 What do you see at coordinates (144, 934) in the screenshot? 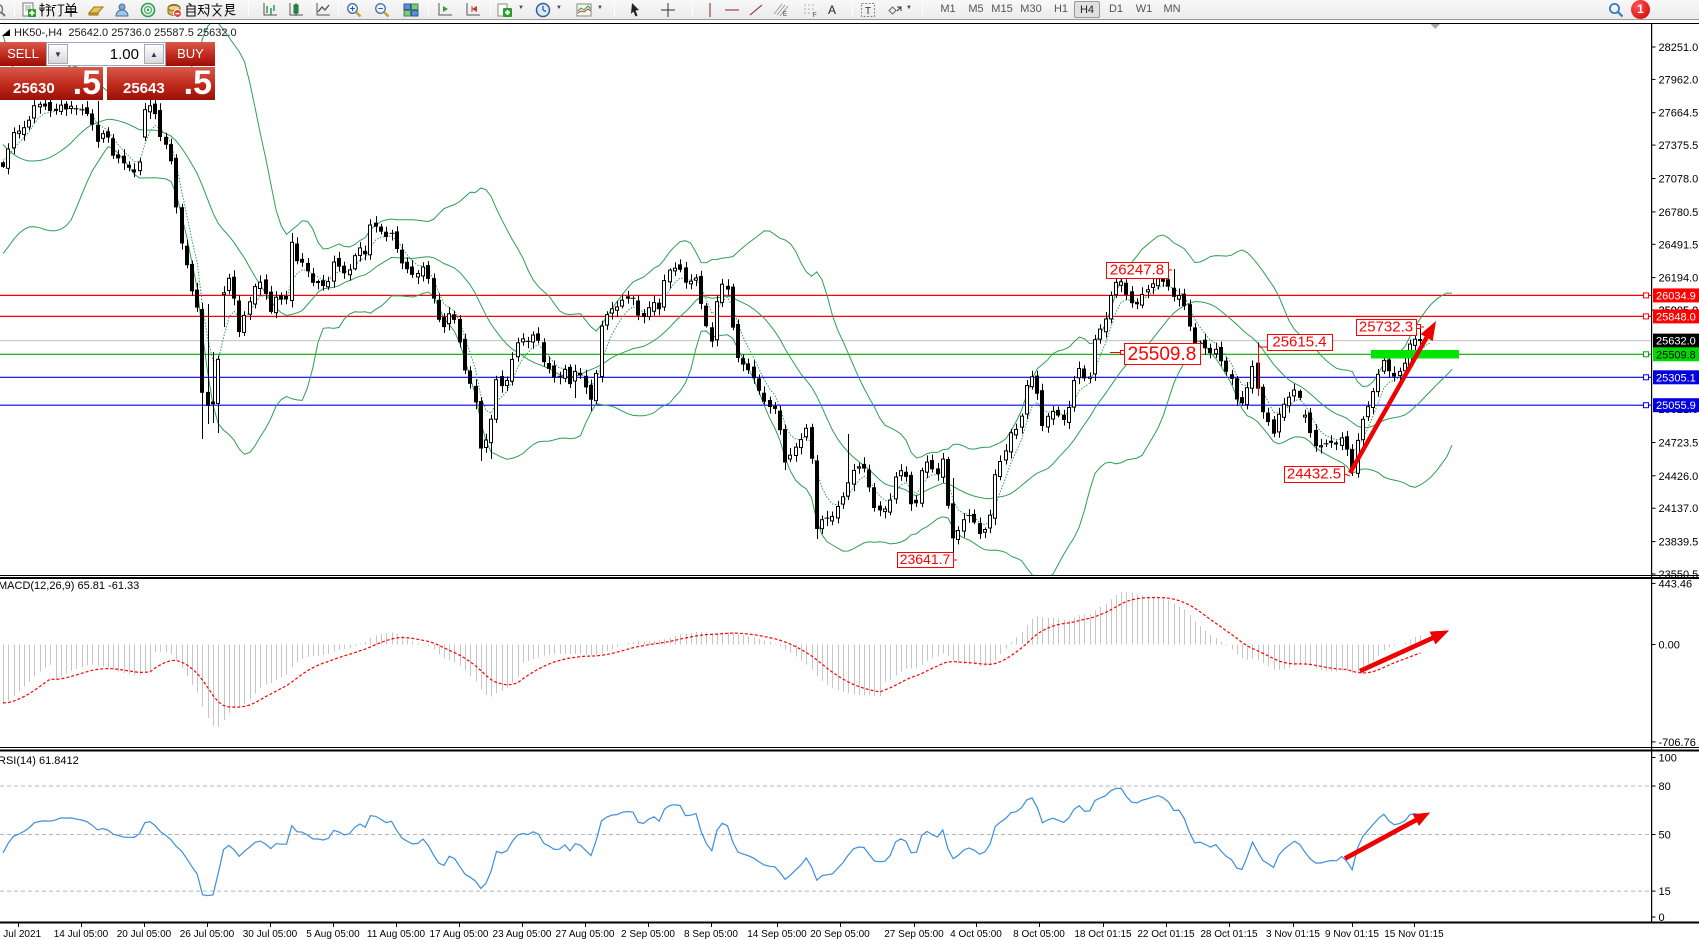
I see `svg-text: 20 Jul 05:00` at bounding box center [144, 934].